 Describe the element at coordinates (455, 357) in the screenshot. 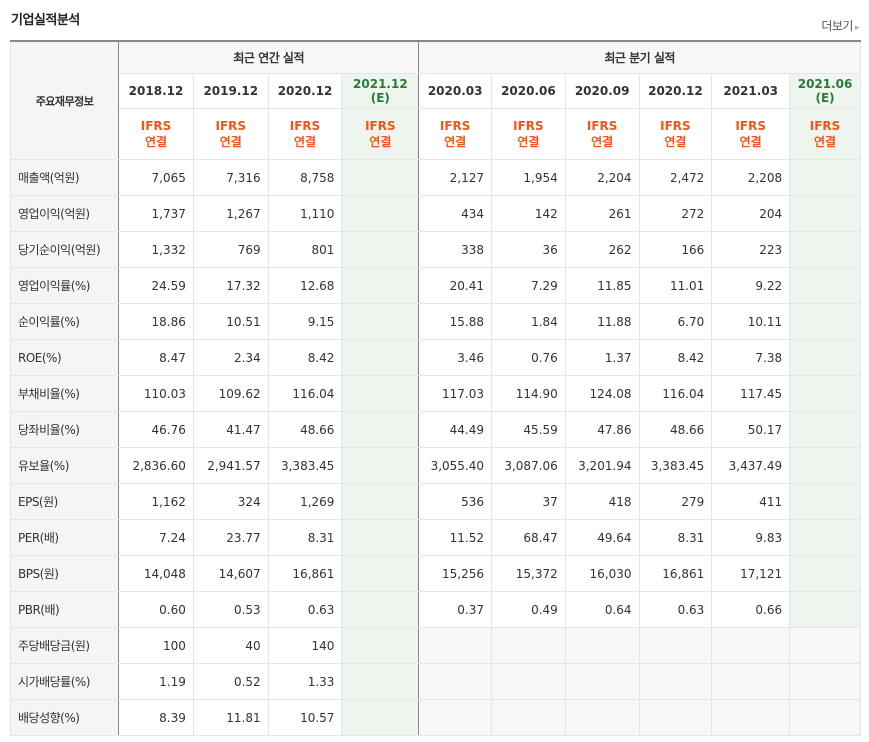

I see `value-cell: 3.46` at that location.